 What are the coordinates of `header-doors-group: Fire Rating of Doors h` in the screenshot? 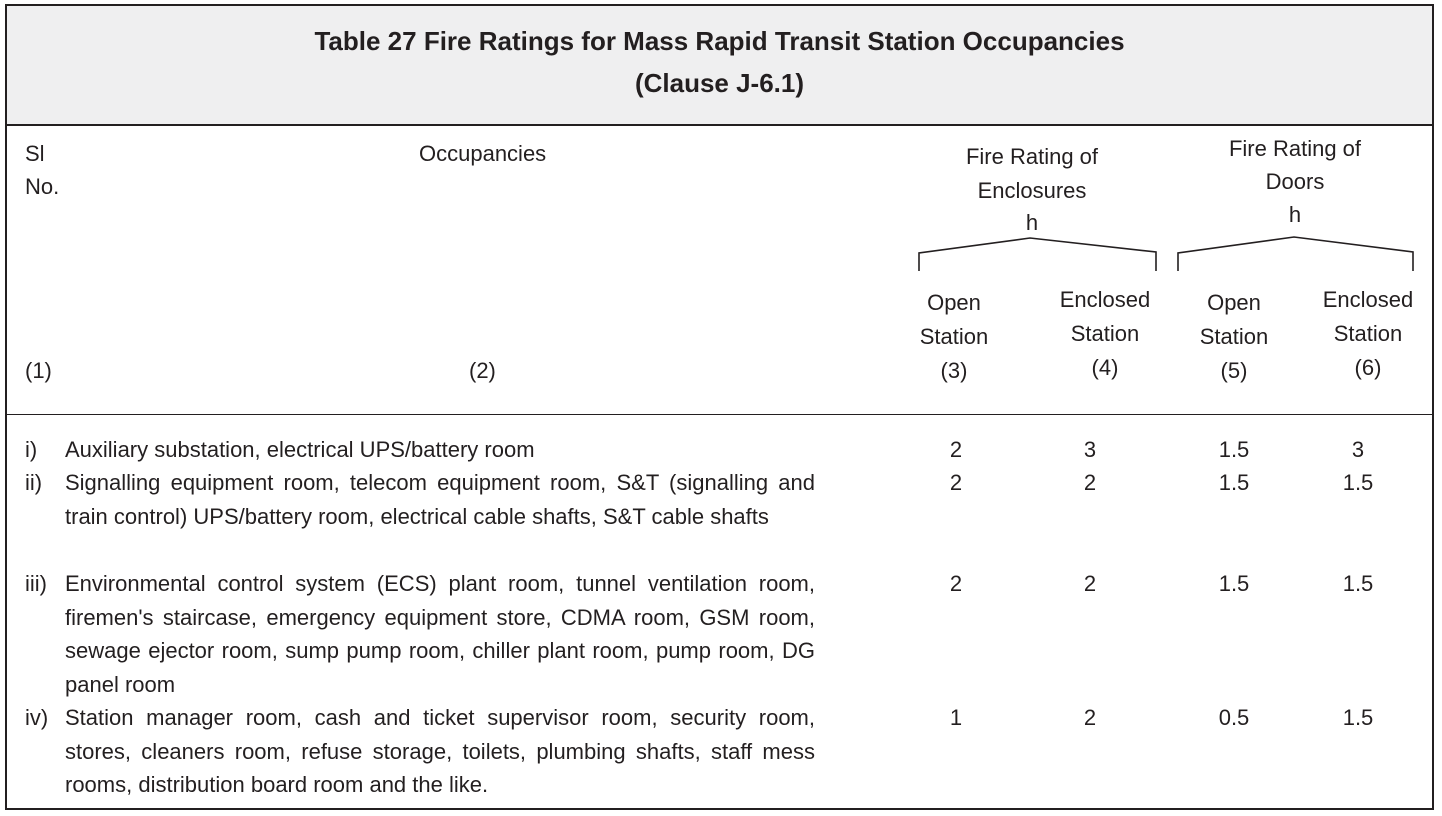 It's located at (1295, 182).